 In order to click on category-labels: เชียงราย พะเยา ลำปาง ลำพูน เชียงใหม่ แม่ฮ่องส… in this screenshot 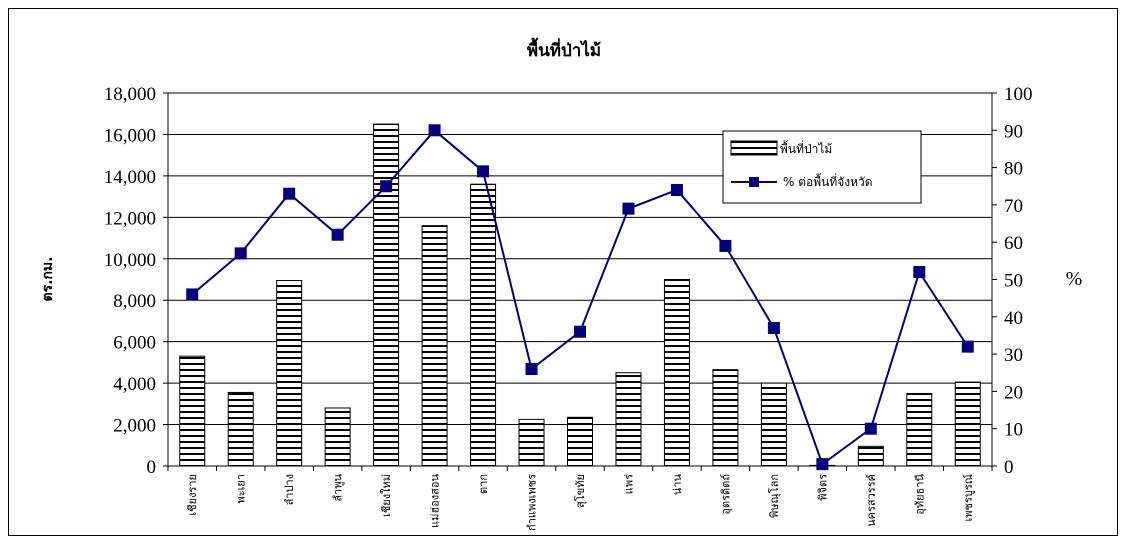, I will do `click(580, 502)`.